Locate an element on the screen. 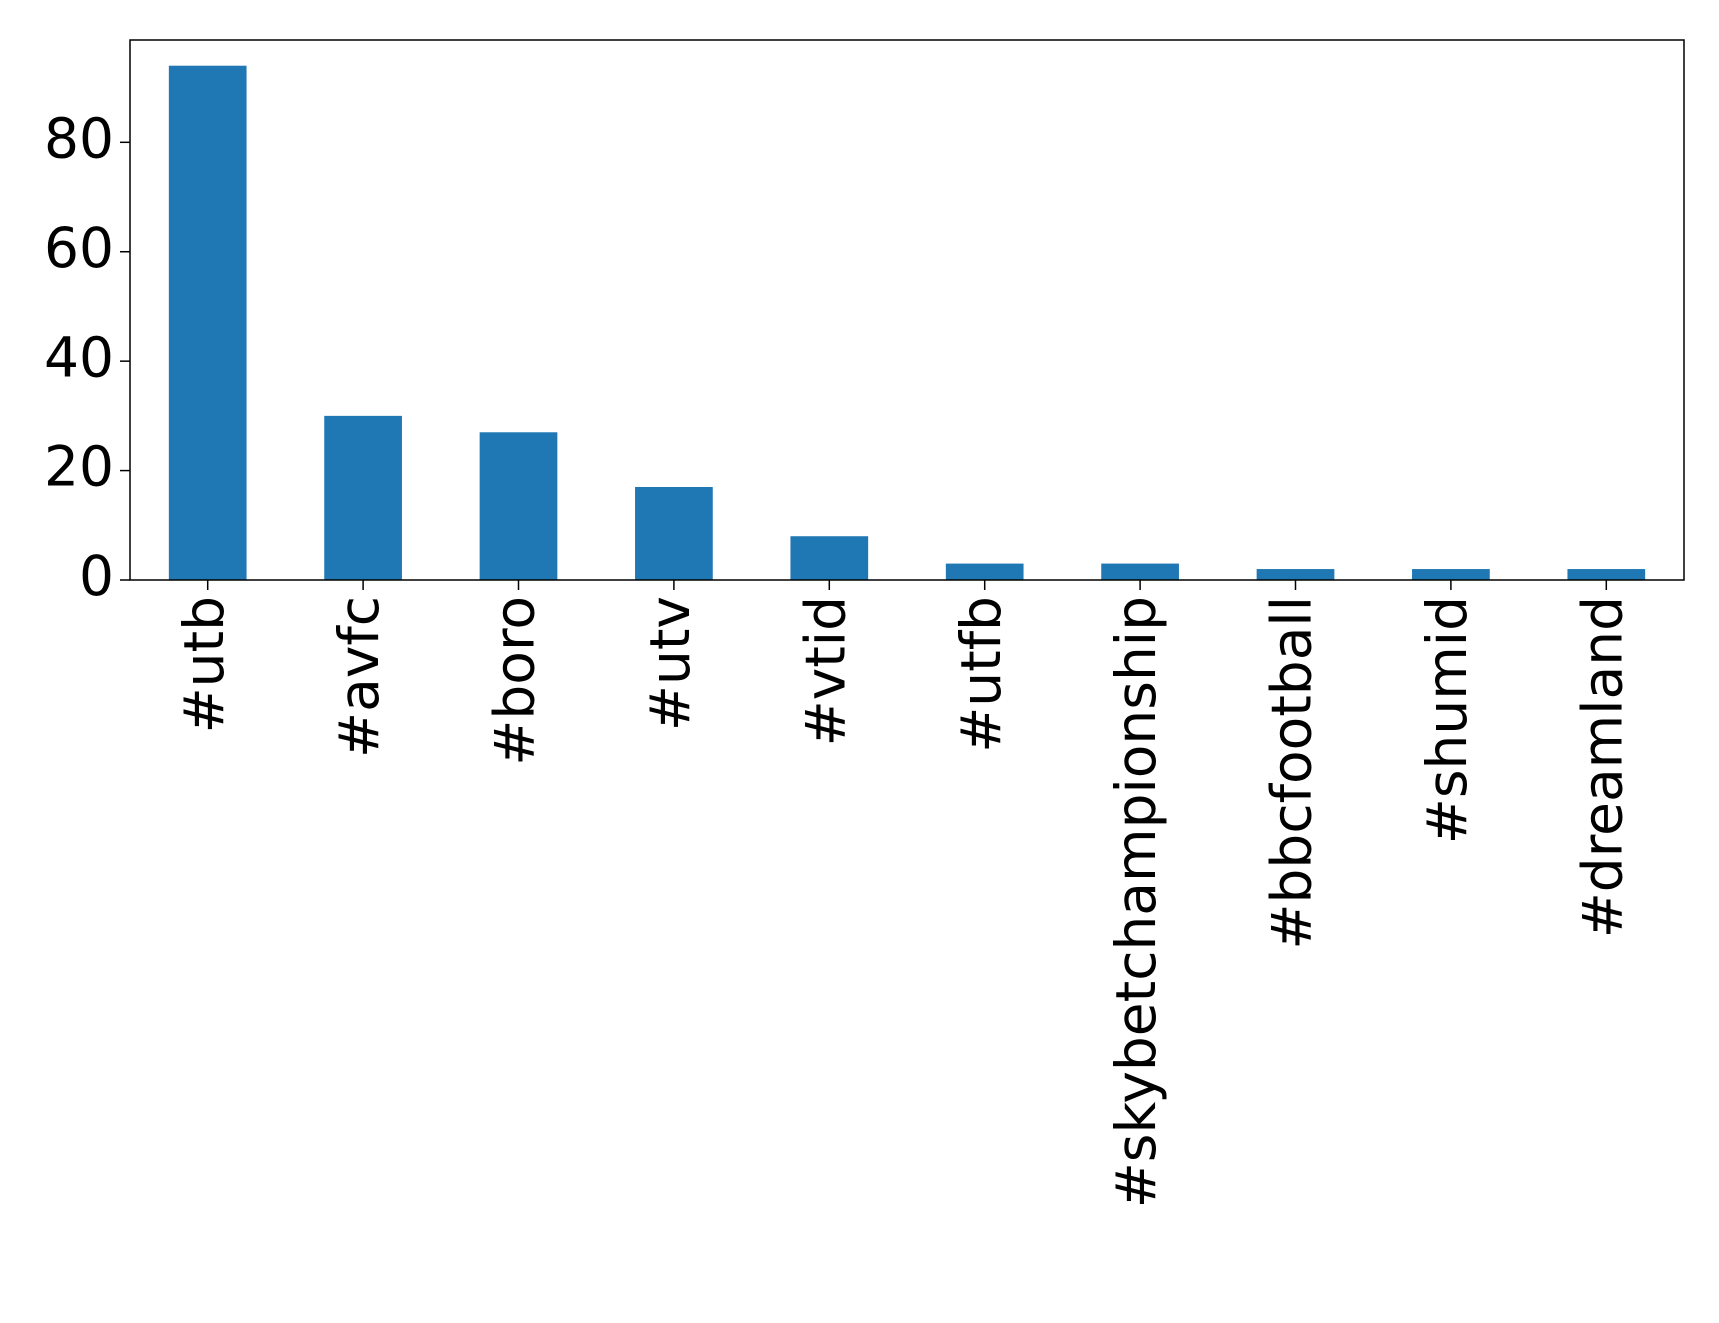 This screenshot has height=1323, width=1719. x-tick-label: #vtid is located at coordinates (825, 671).